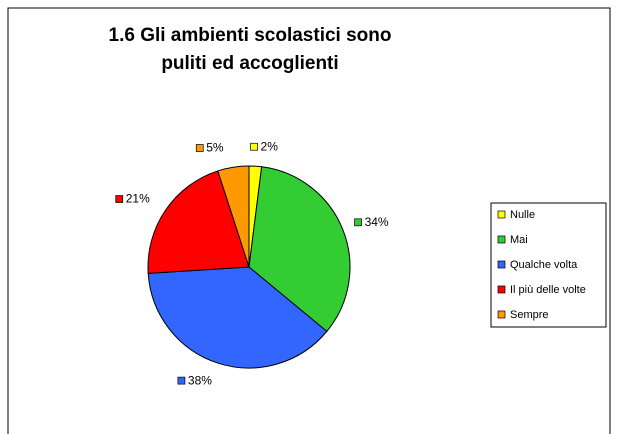 This screenshot has height=434, width=618. What do you see at coordinates (138, 199) in the screenshot?
I see `data-label: 21%` at bounding box center [138, 199].